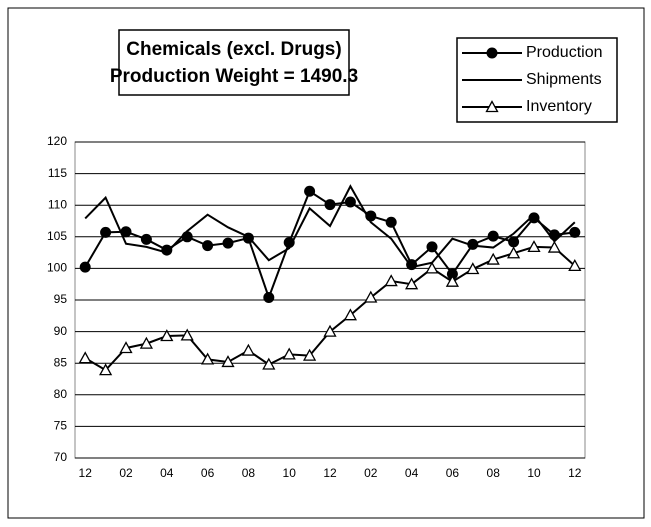 This screenshot has width=651, height=527. What do you see at coordinates (330, 226) in the screenshot?
I see `series-line` at bounding box center [330, 226].